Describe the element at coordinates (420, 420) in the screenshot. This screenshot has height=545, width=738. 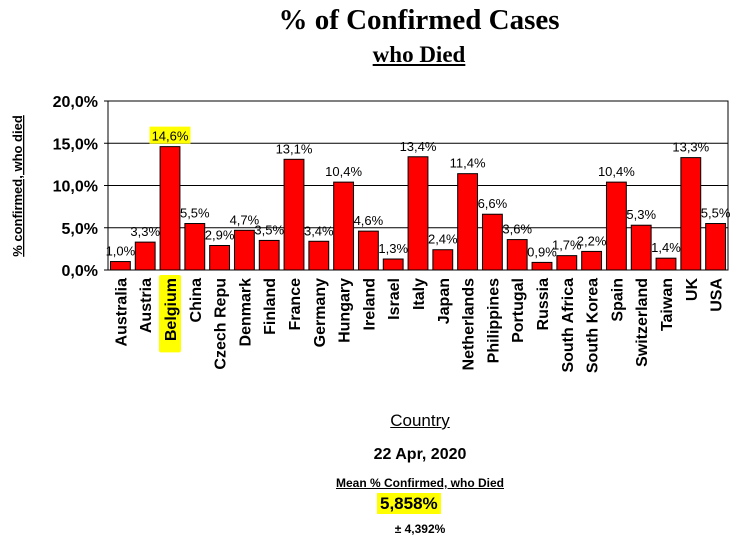
I see `x-axis-title: Country` at that location.